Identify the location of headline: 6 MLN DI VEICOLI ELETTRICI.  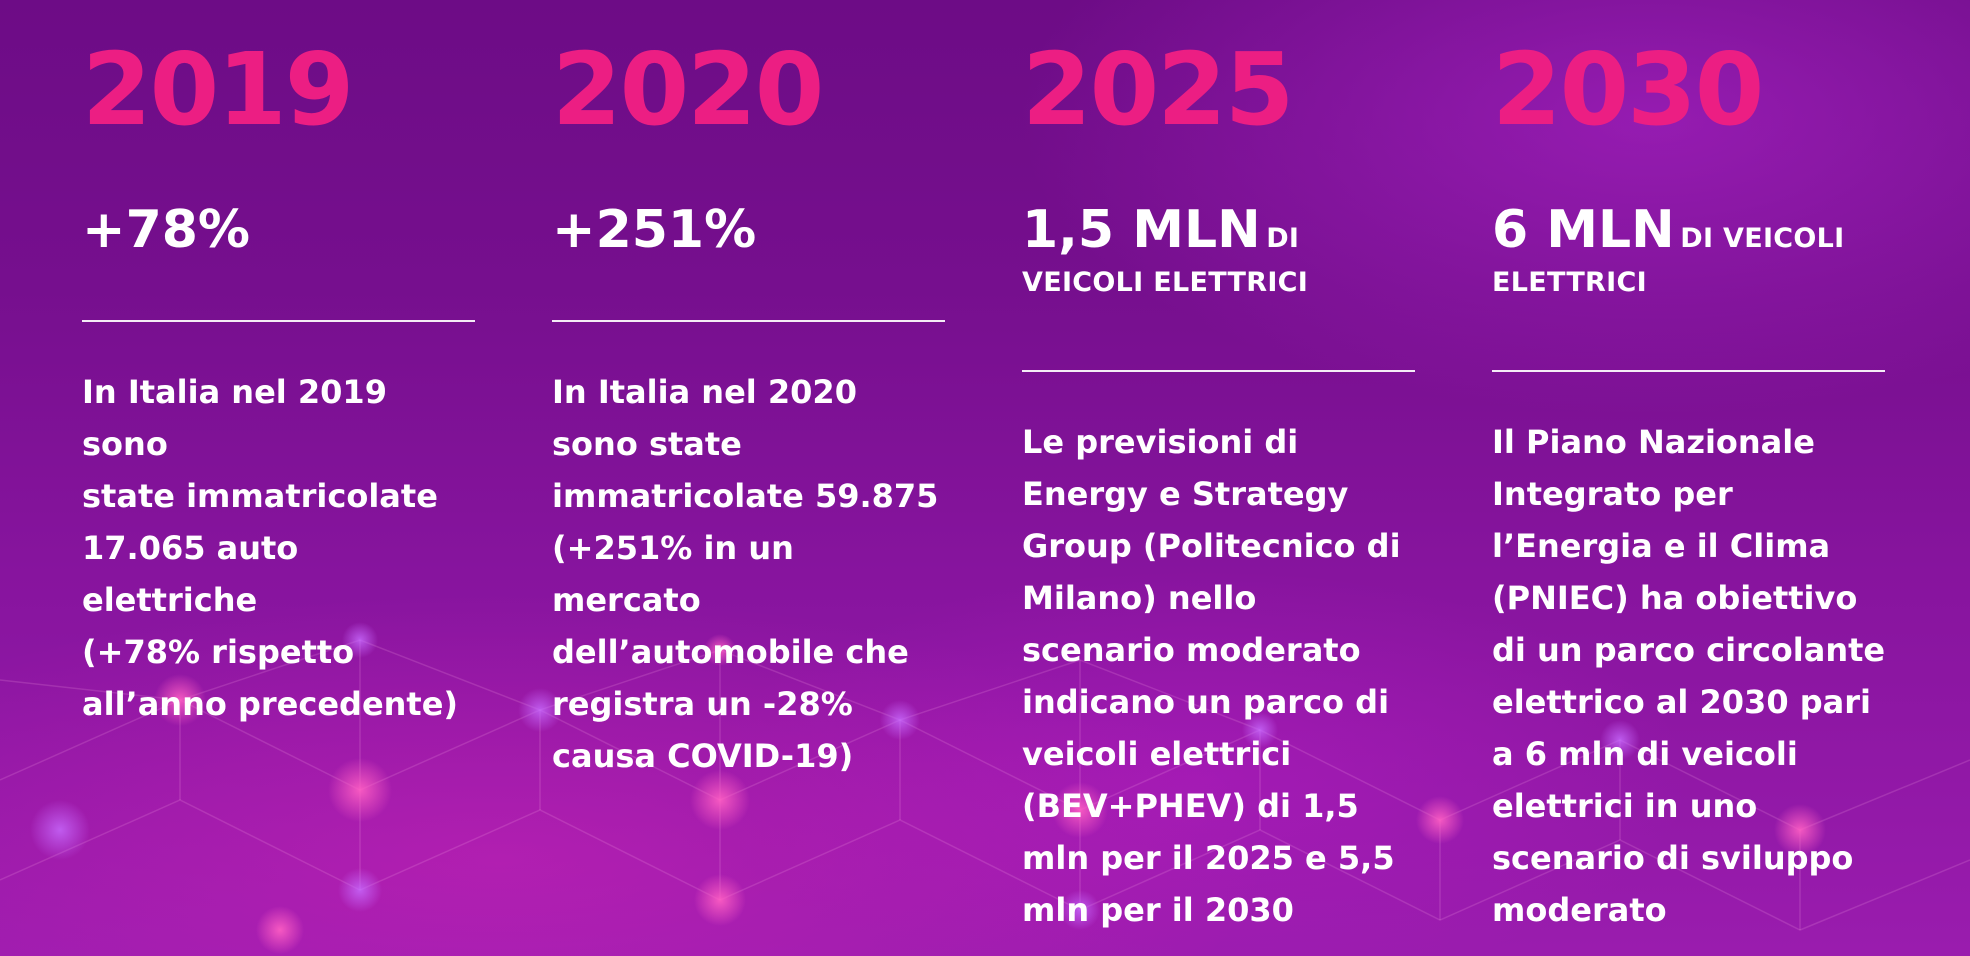
(1692, 285).